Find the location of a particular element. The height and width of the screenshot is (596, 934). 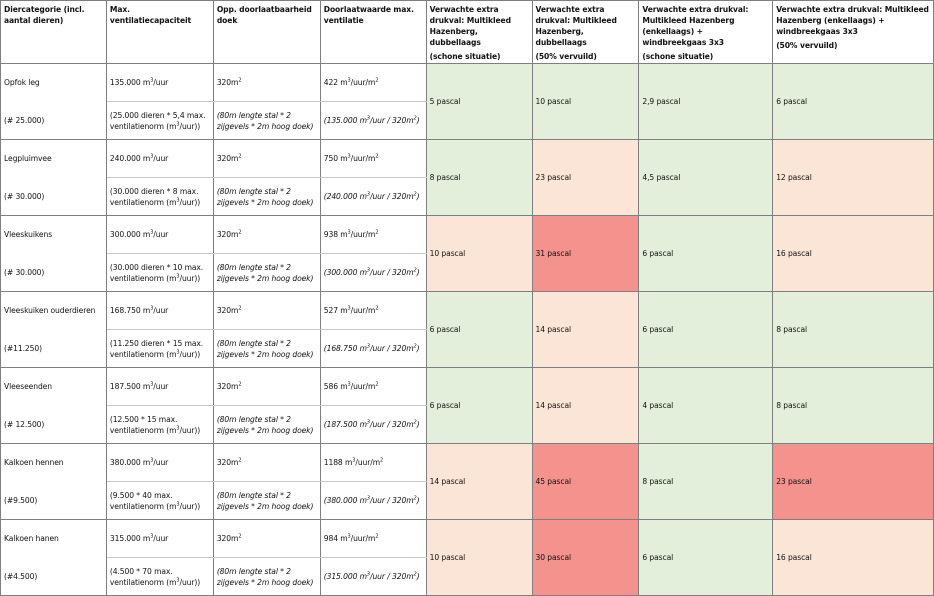

header-diercategorie: Diercategorie (incl. aantal dieren) is located at coordinates (53, 32).